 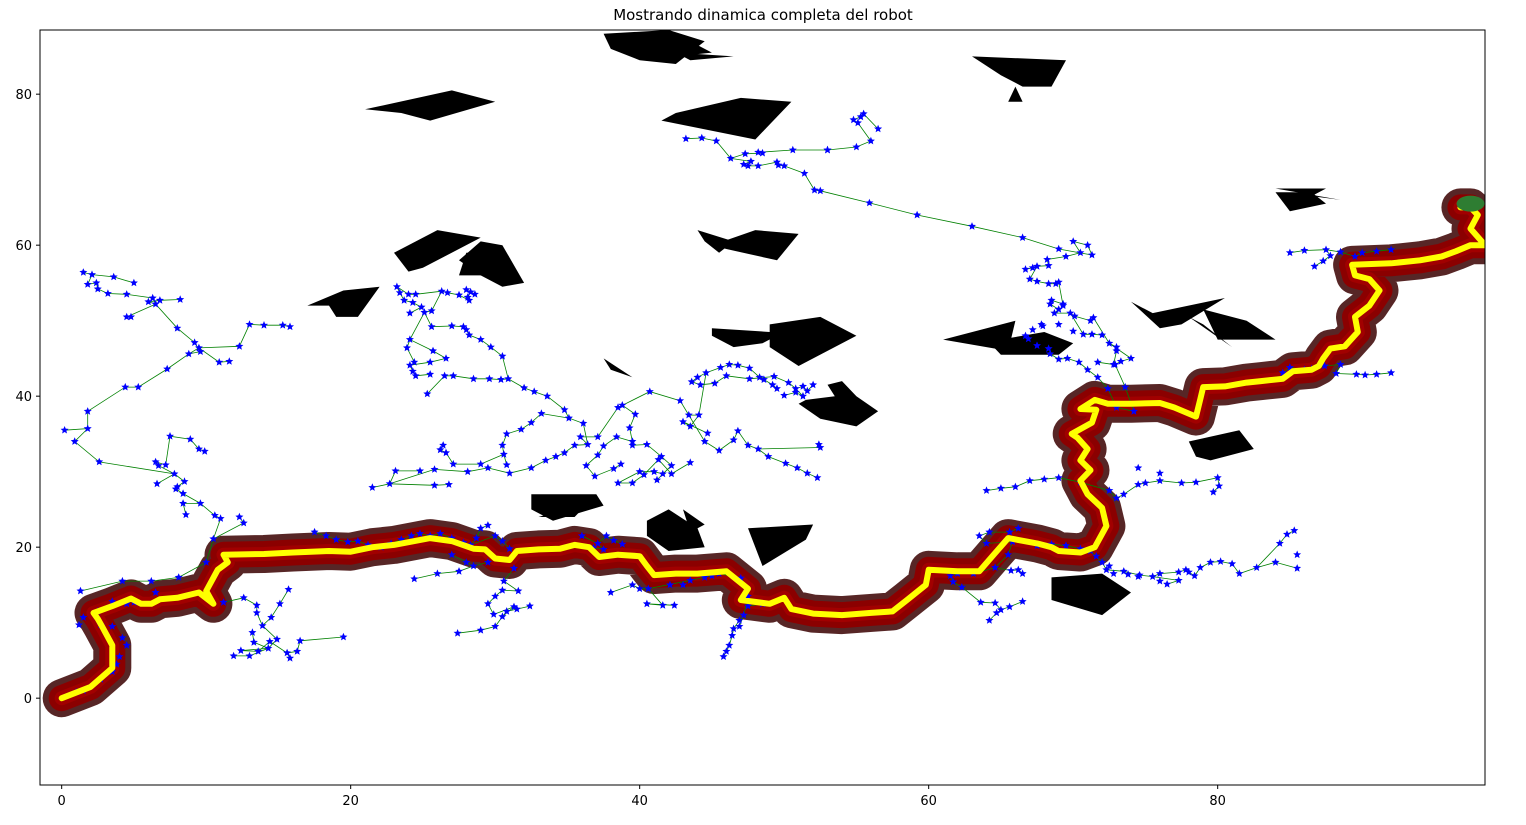 I want to click on x-tick-label: 20, so click(x=350, y=801).